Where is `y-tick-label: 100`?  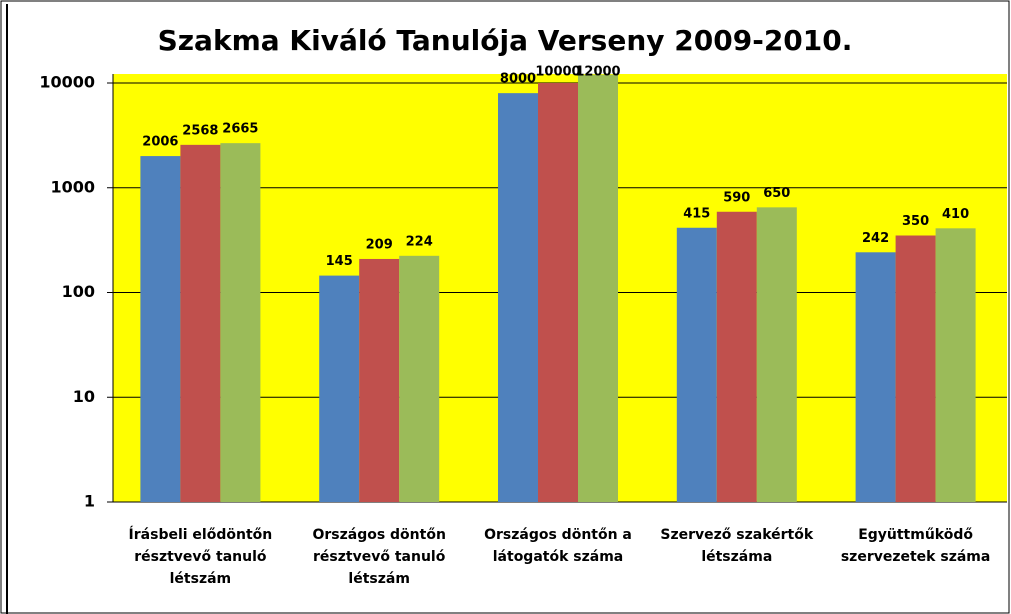
y-tick-label: 100 is located at coordinates (78, 291).